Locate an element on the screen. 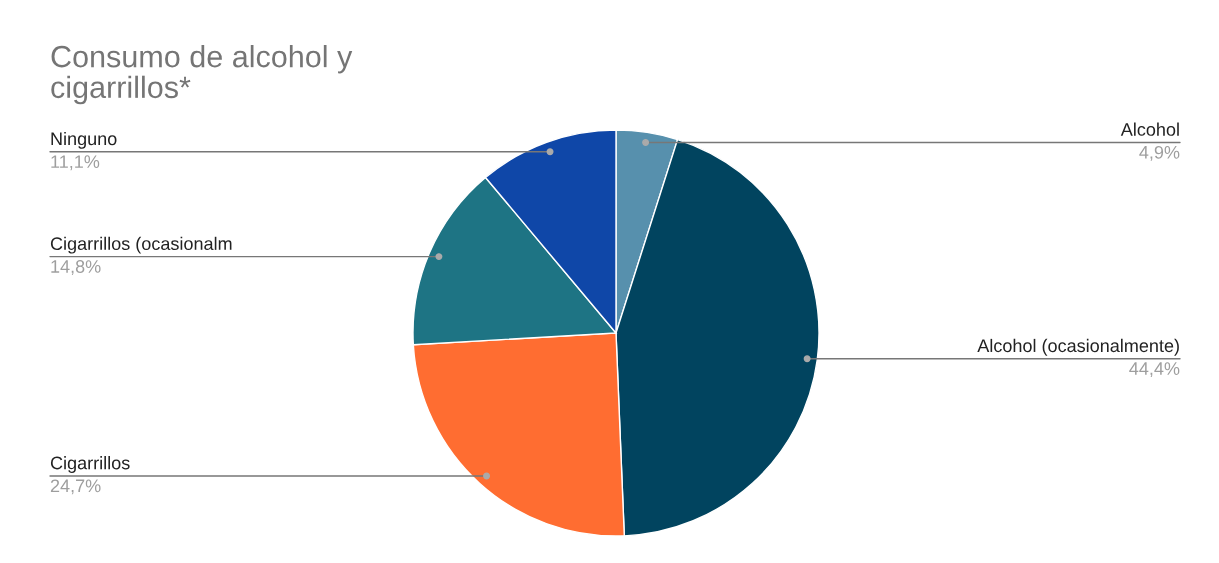 This screenshot has width=1219, height=563. data-label: 4,9% is located at coordinates (1159, 153).